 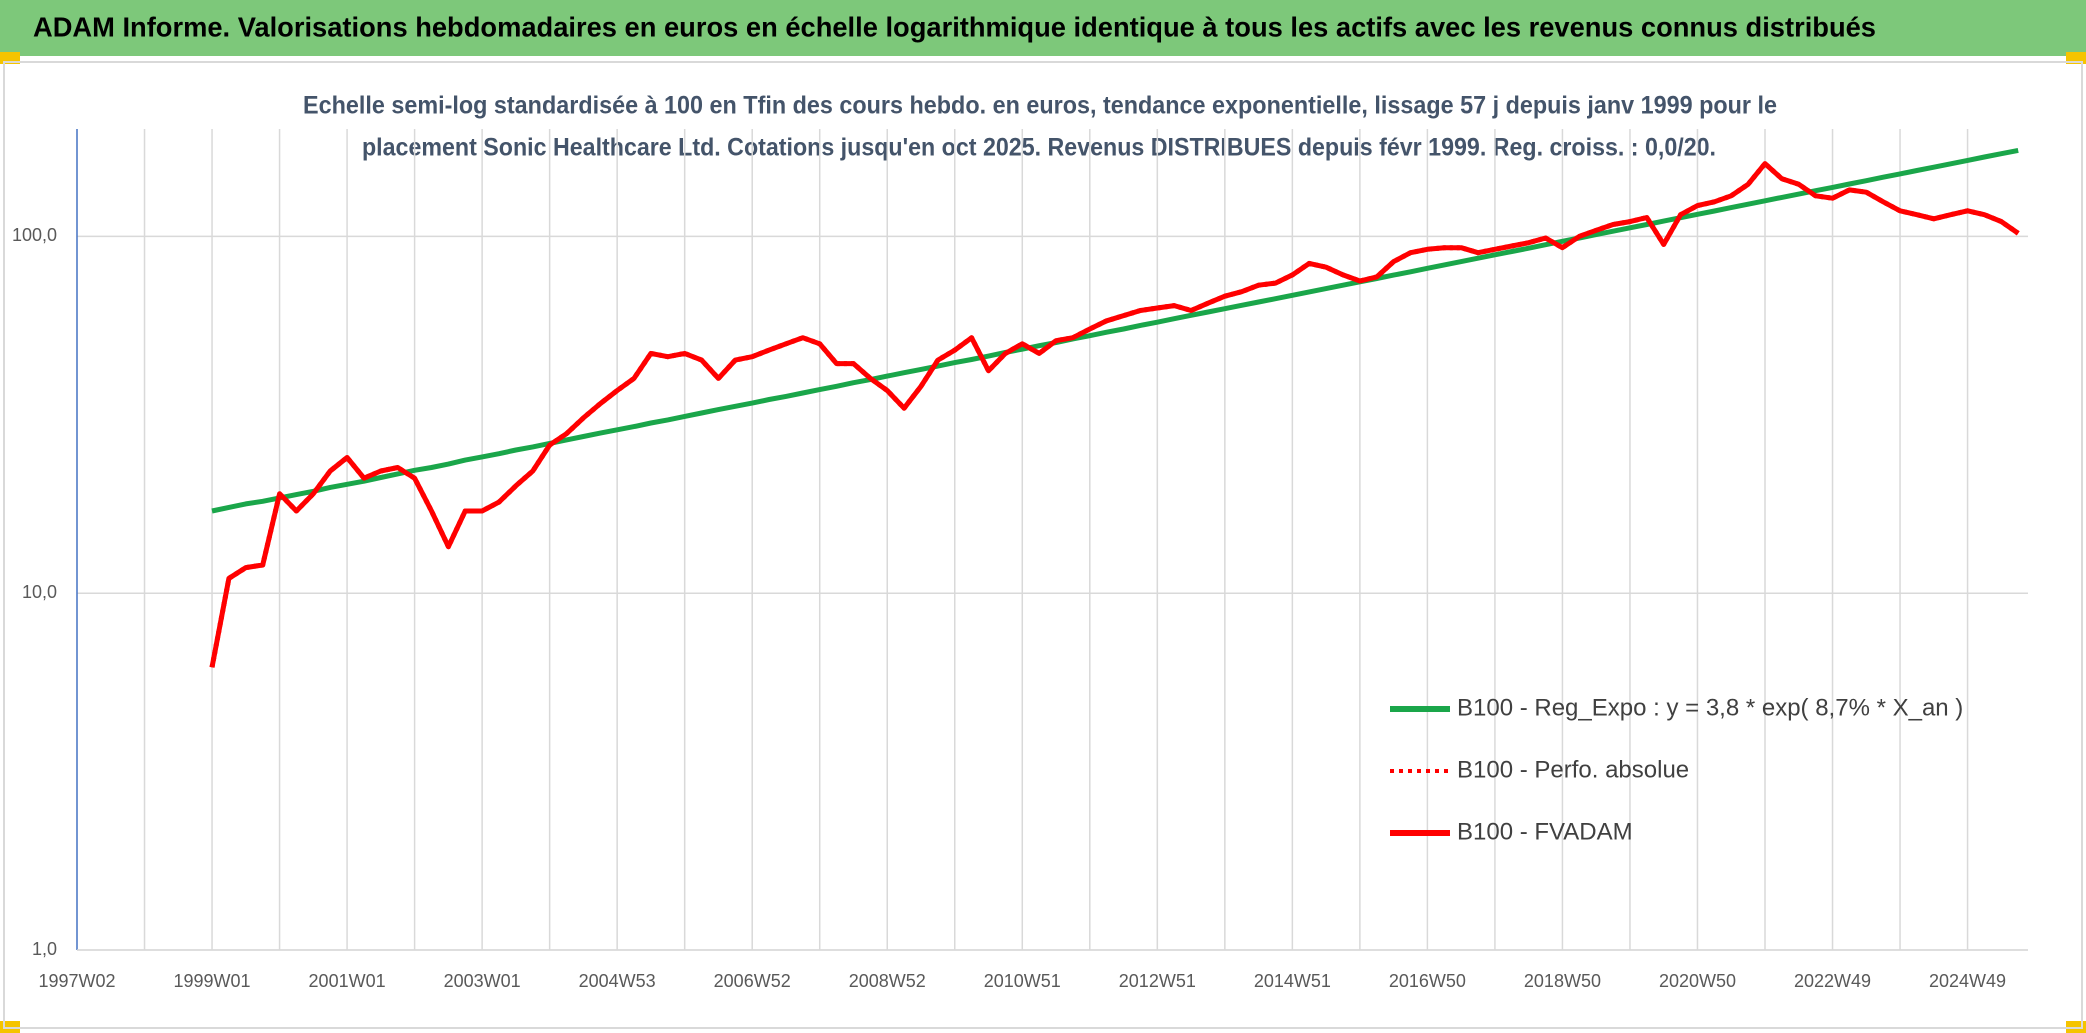 What do you see at coordinates (752, 981) in the screenshot?
I see `x-tick-label: 2006W52` at bounding box center [752, 981].